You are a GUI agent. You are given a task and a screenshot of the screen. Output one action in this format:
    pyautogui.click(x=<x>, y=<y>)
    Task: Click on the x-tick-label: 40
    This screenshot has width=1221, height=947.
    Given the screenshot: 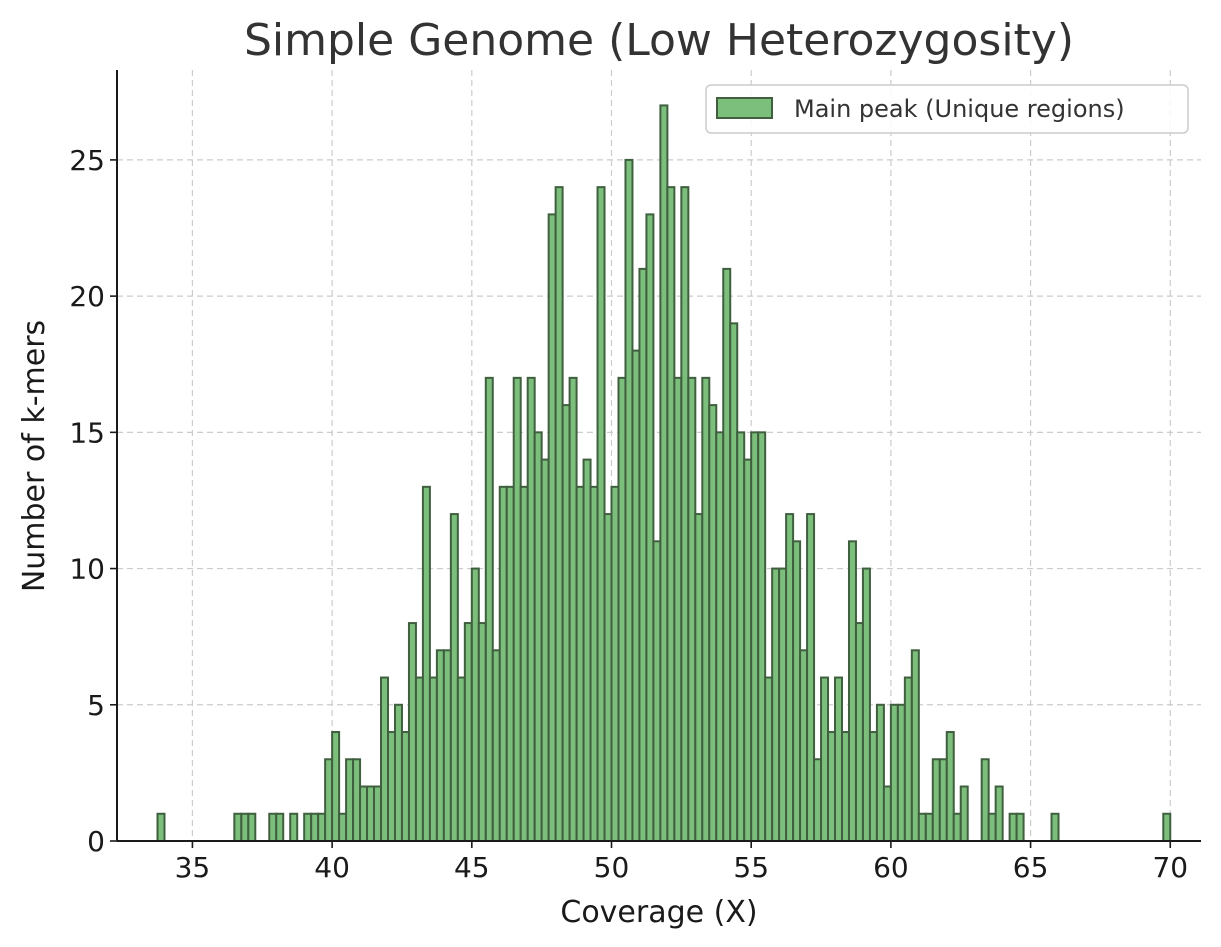 What is the action you would take?
    pyautogui.click(x=332, y=867)
    